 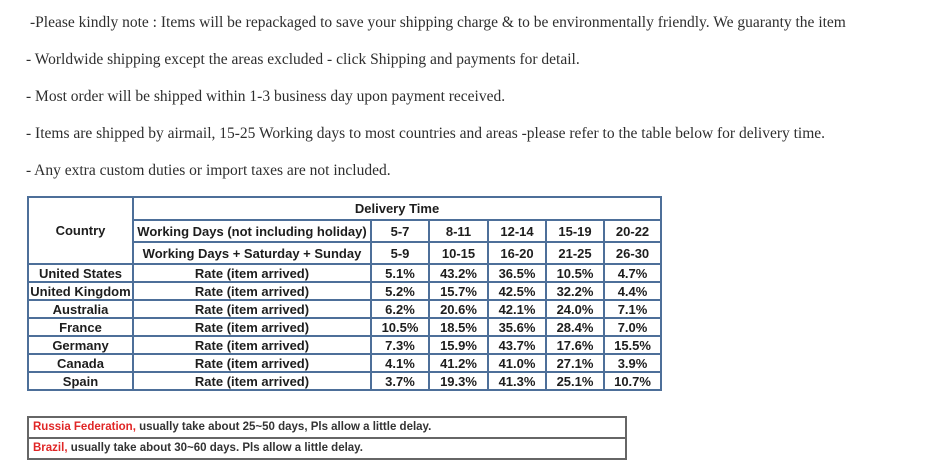 What do you see at coordinates (458, 291) in the screenshot?
I see `rate-value-cell: 15.7%` at bounding box center [458, 291].